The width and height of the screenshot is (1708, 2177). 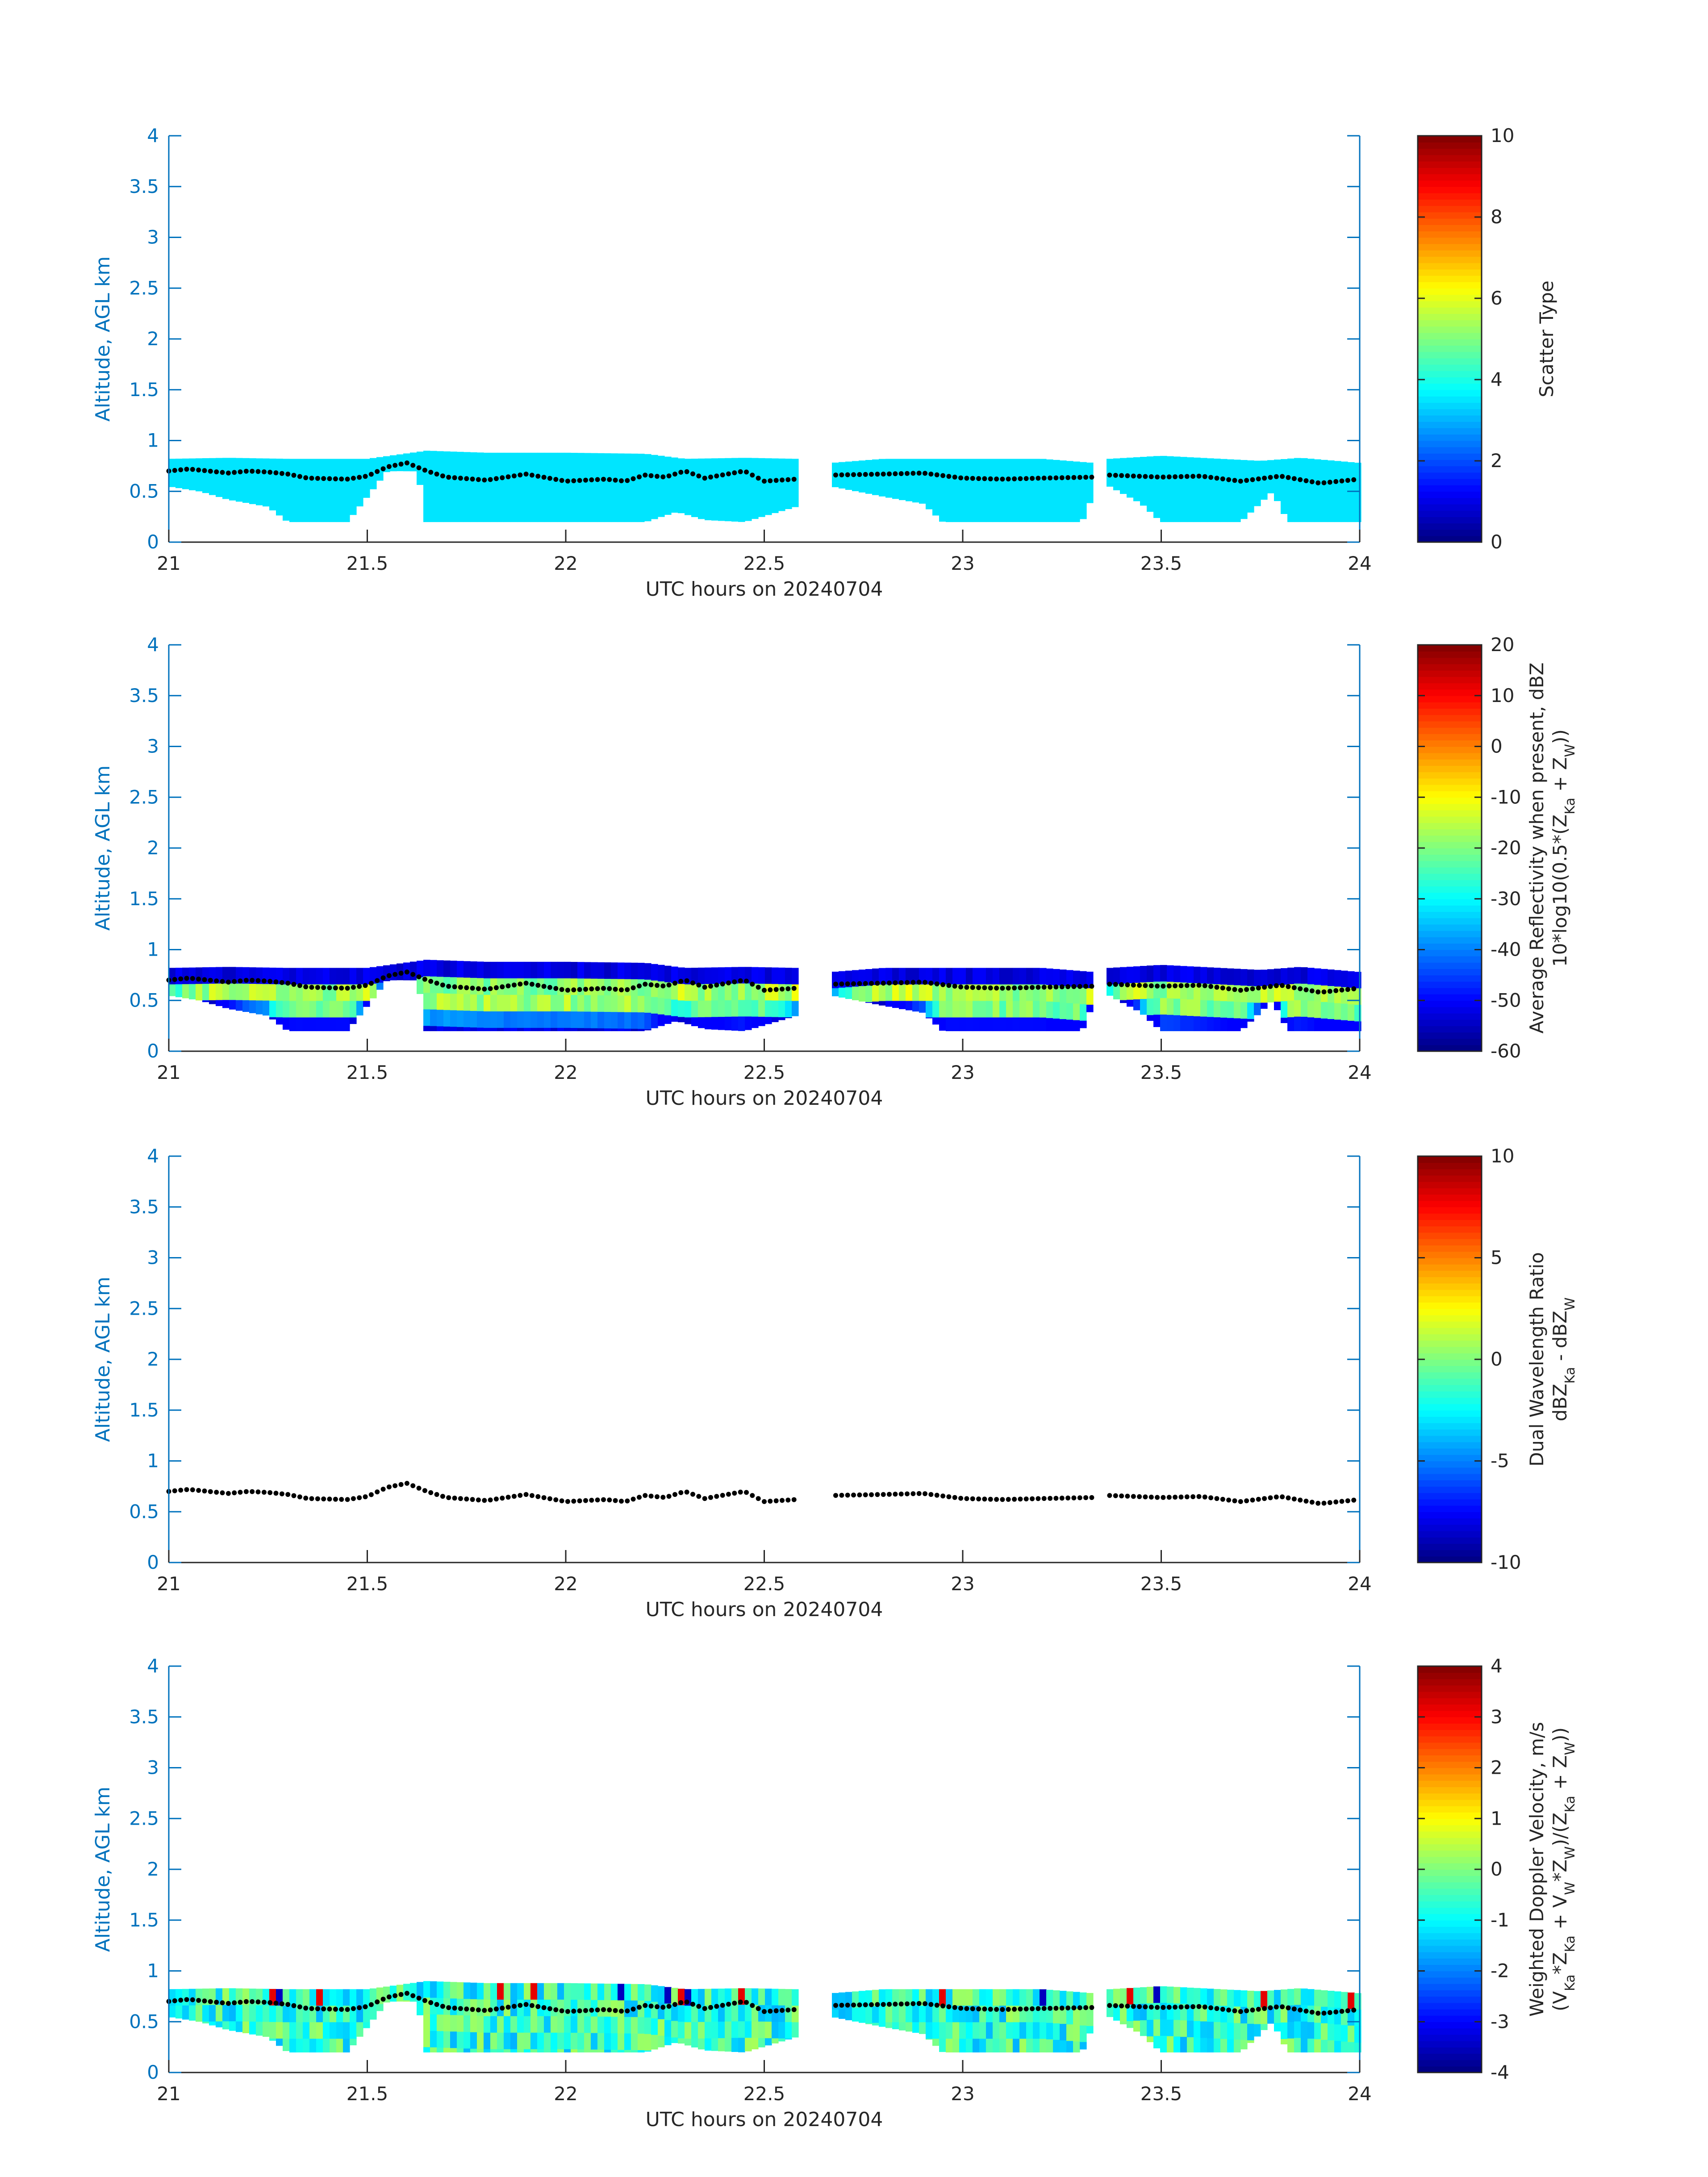 What do you see at coordinates (153, 1156) in the screenshot?
I see `y-tick-label: 4` at bounding box center [153, 1156].